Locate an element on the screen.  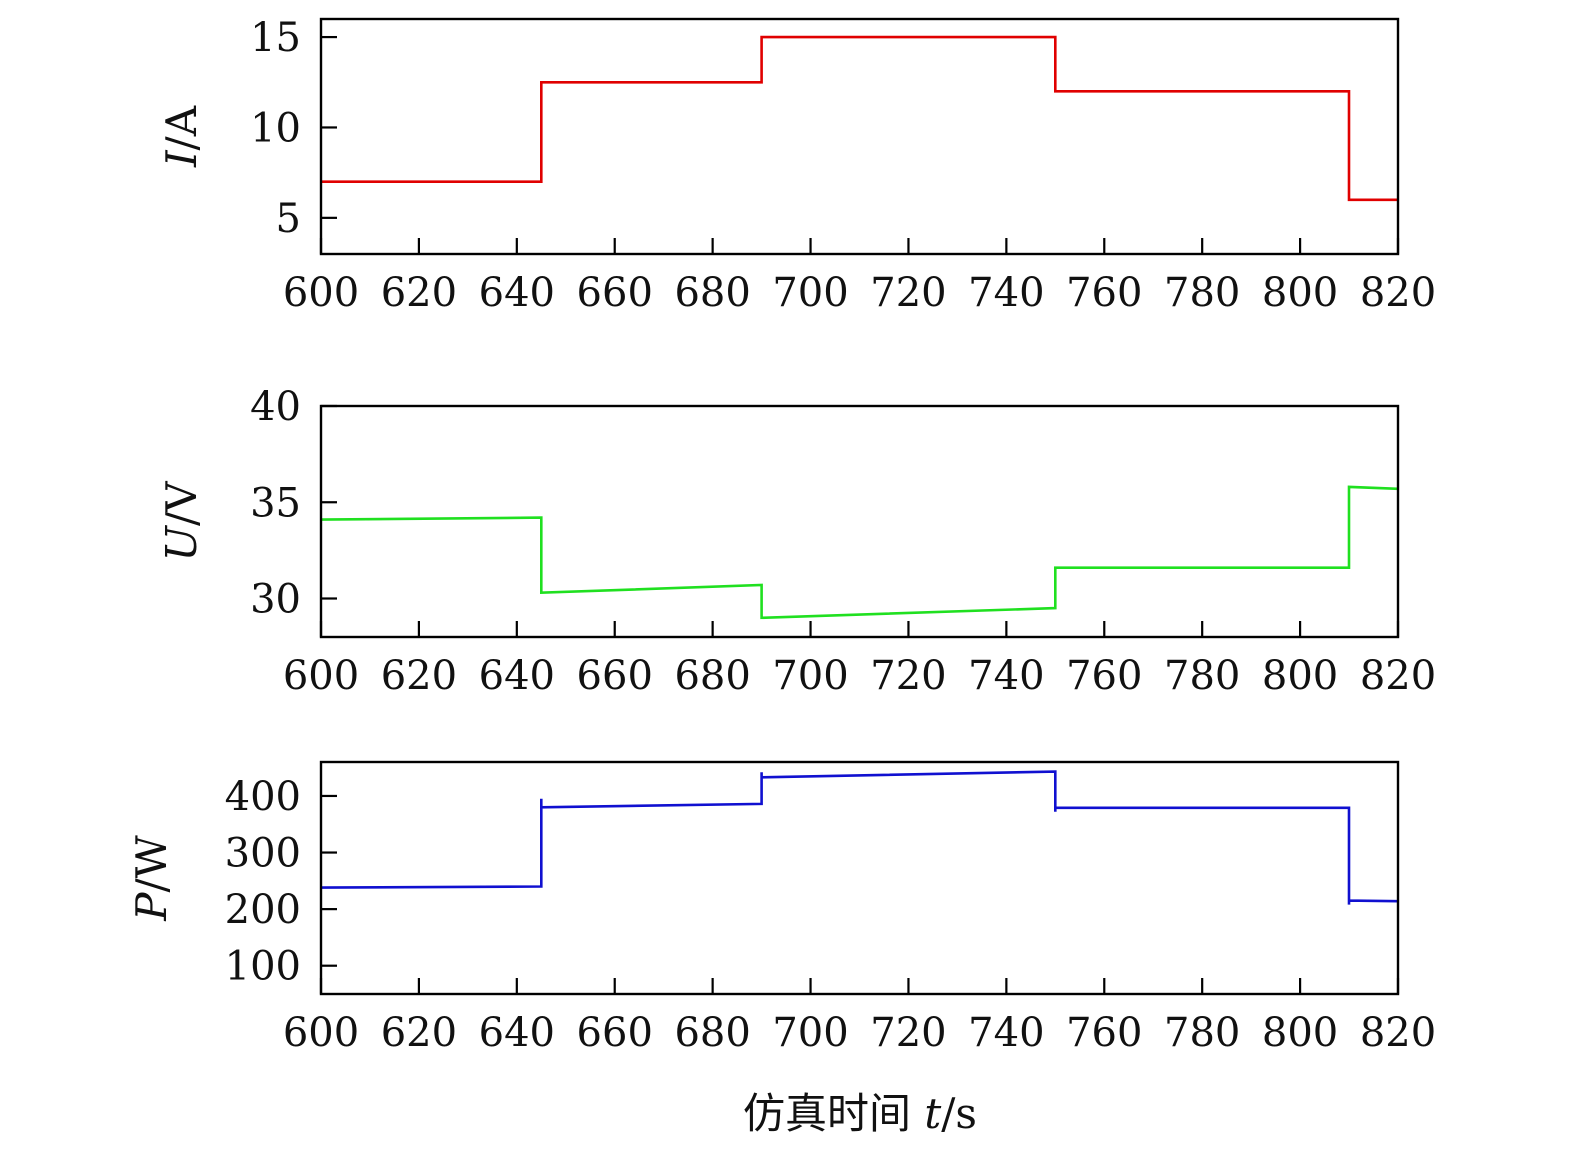
x-axis-label: 仿真时间 t/s is located at coordinates (860, 1113).